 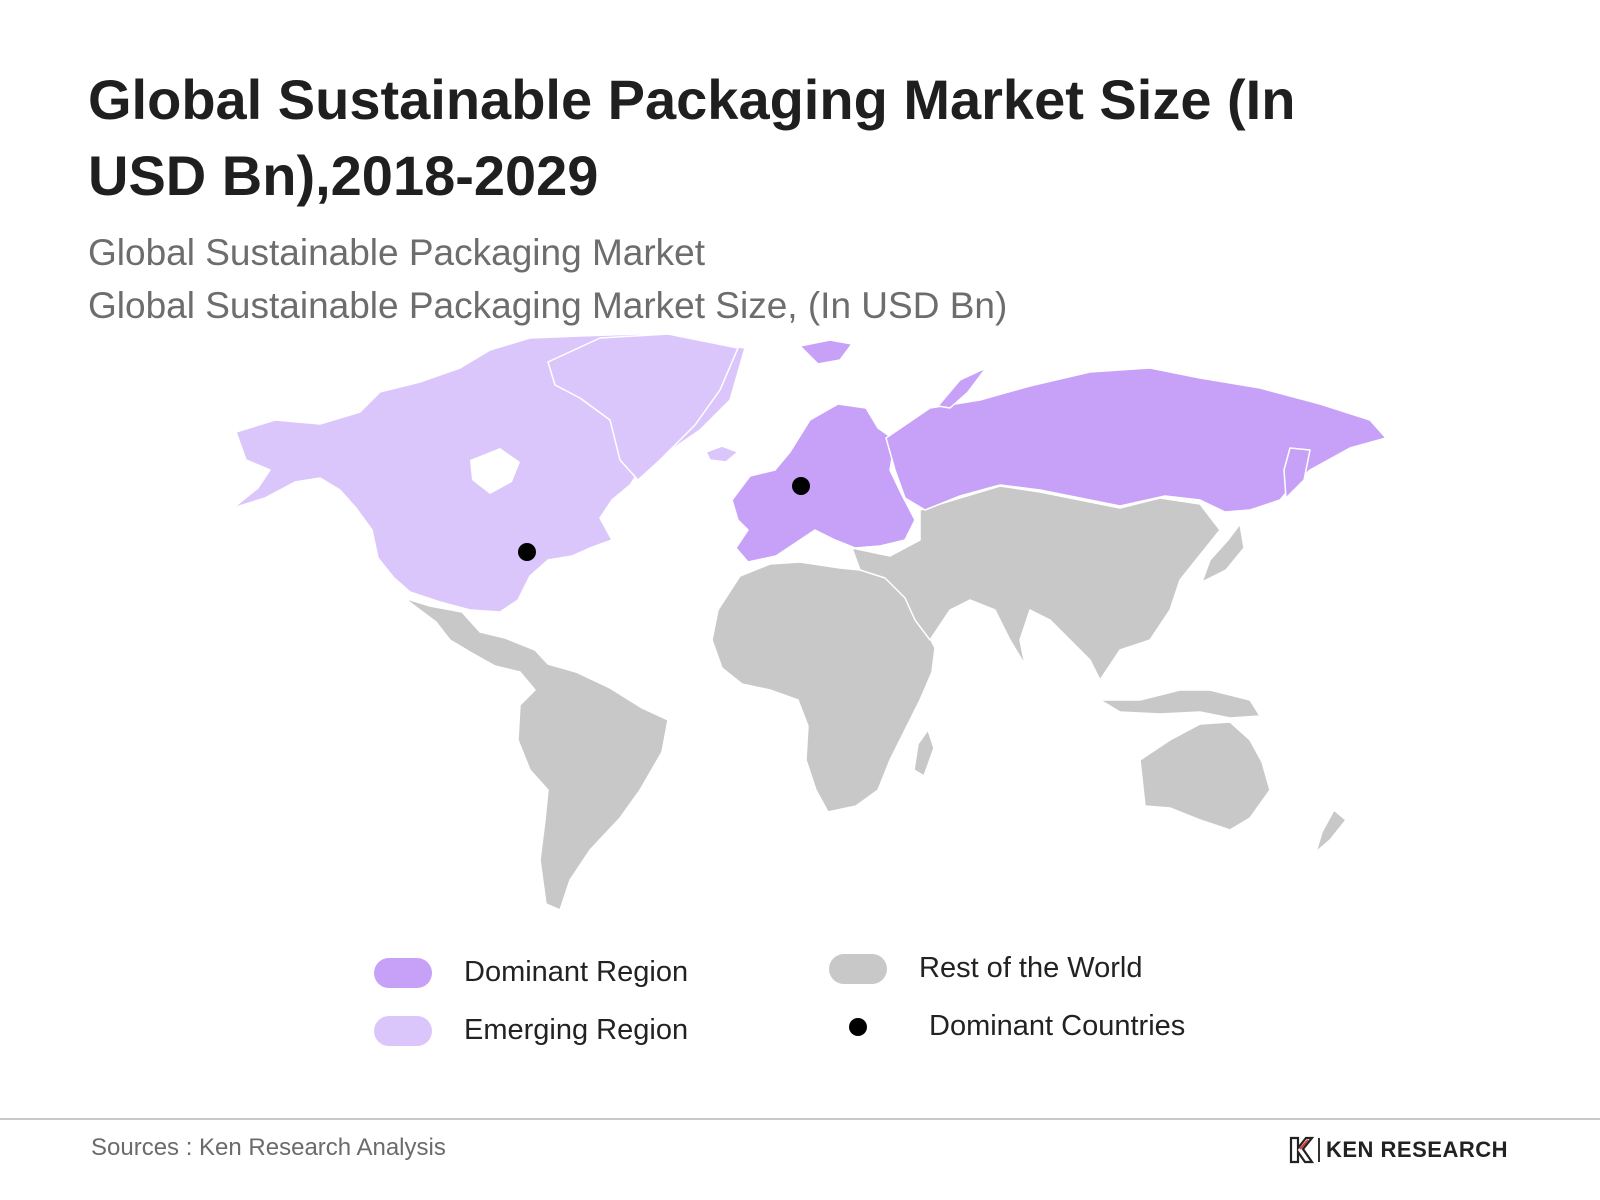 What do you see at coordinates (858, 968) in the screenshot?
I see `rest-swatch` at bounding box center [858, 968].